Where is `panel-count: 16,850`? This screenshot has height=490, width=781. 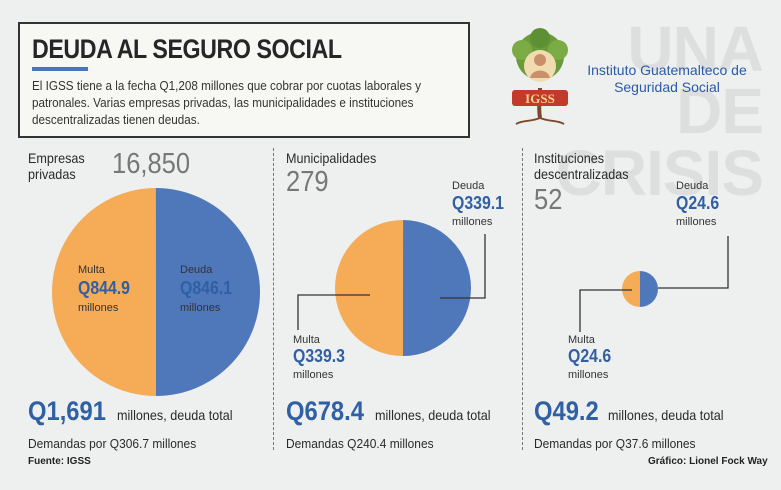
panel-count: 16,850 is located at coordinates (151, 164).